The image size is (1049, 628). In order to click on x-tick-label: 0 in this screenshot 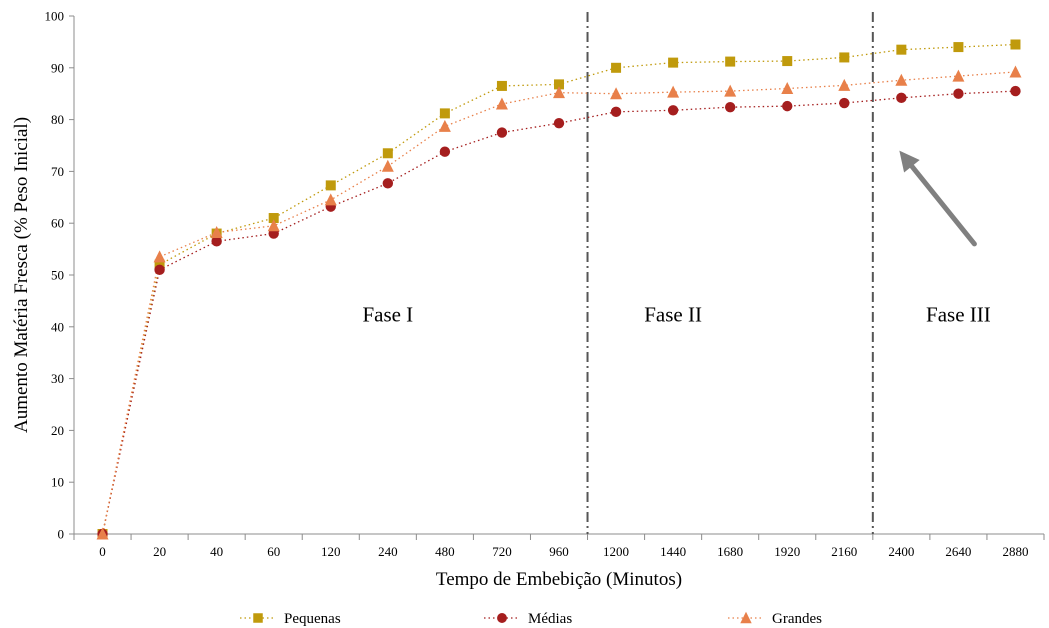, I will do `click(102, 551)`.